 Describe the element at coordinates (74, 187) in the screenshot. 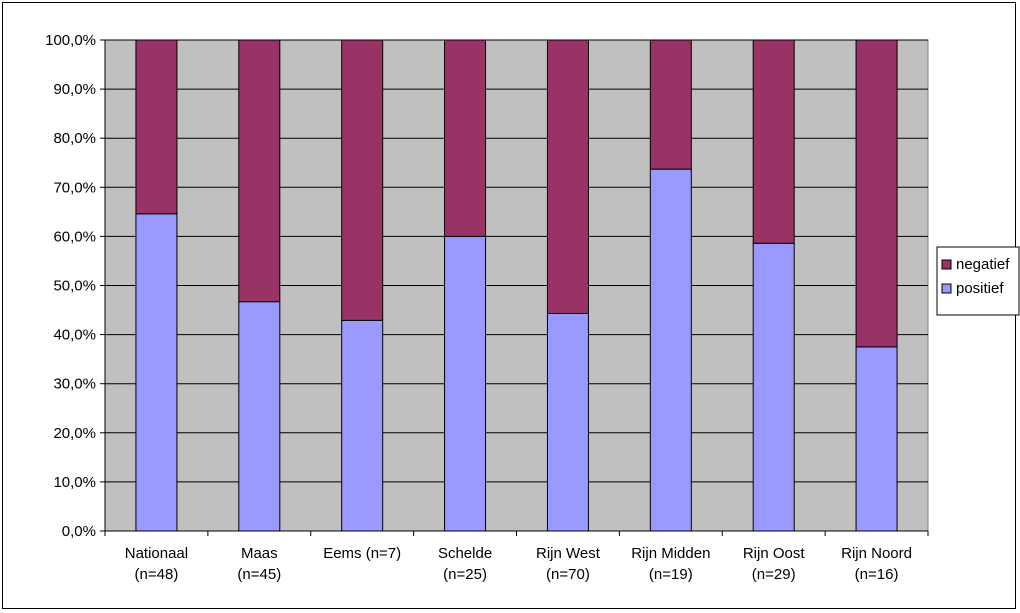

I see `y-tick-label: 70,0%` at that location.